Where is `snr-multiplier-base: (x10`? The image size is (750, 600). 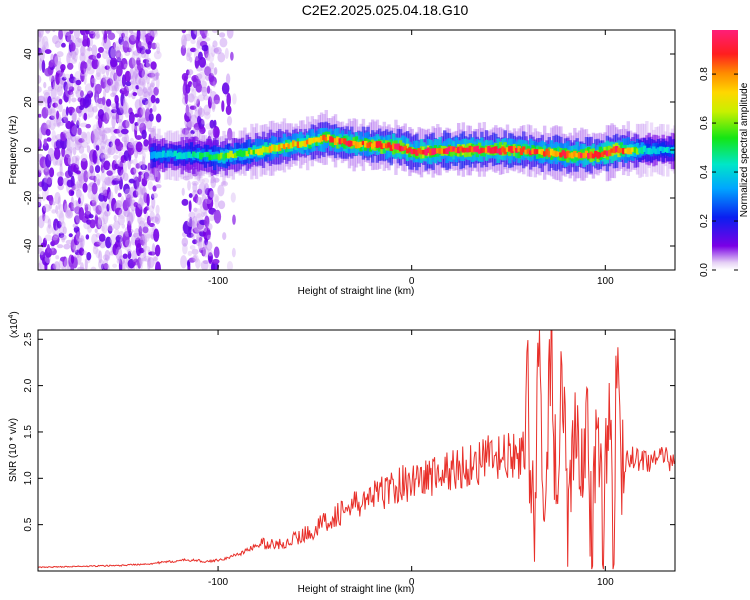
snr-multiplier-base: (x10 is located at coordinates (14, 328).